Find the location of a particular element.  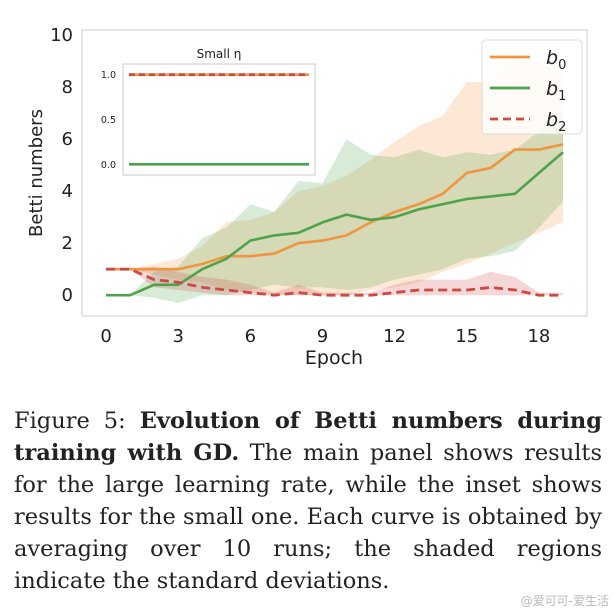

x-tick-label: 15 is located at coordinates (466, 336).